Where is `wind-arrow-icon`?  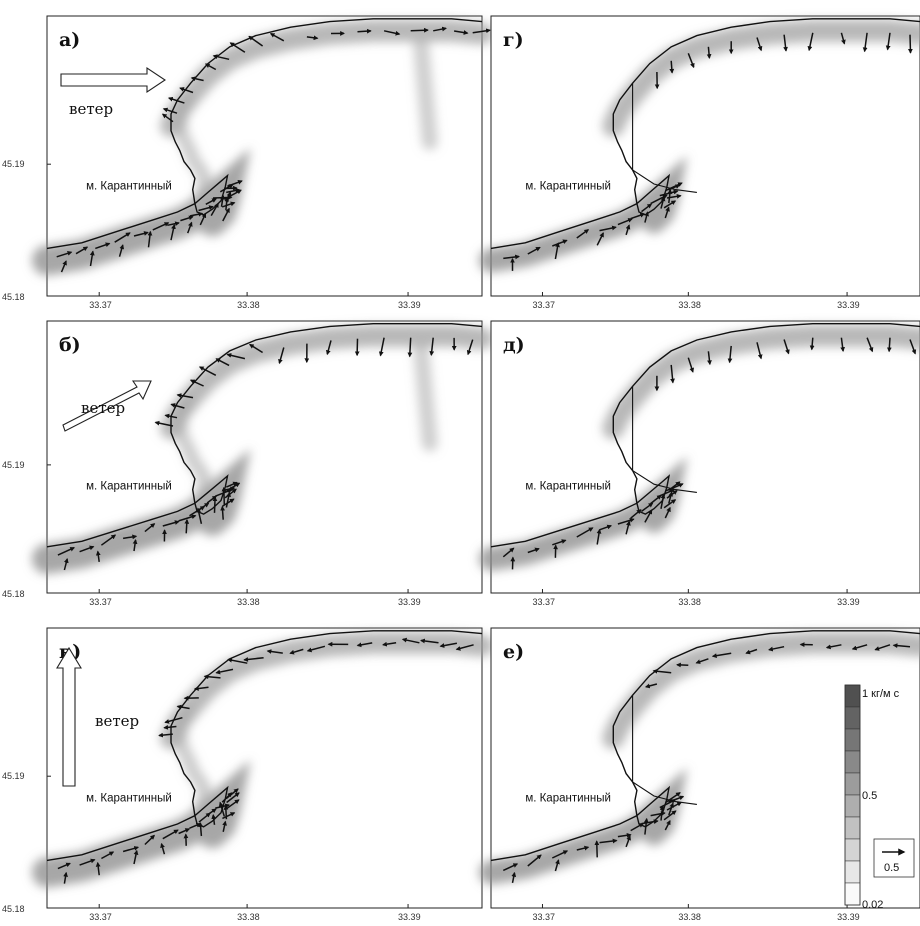 wind-arrow-icon is located at coordinates (113, 80).